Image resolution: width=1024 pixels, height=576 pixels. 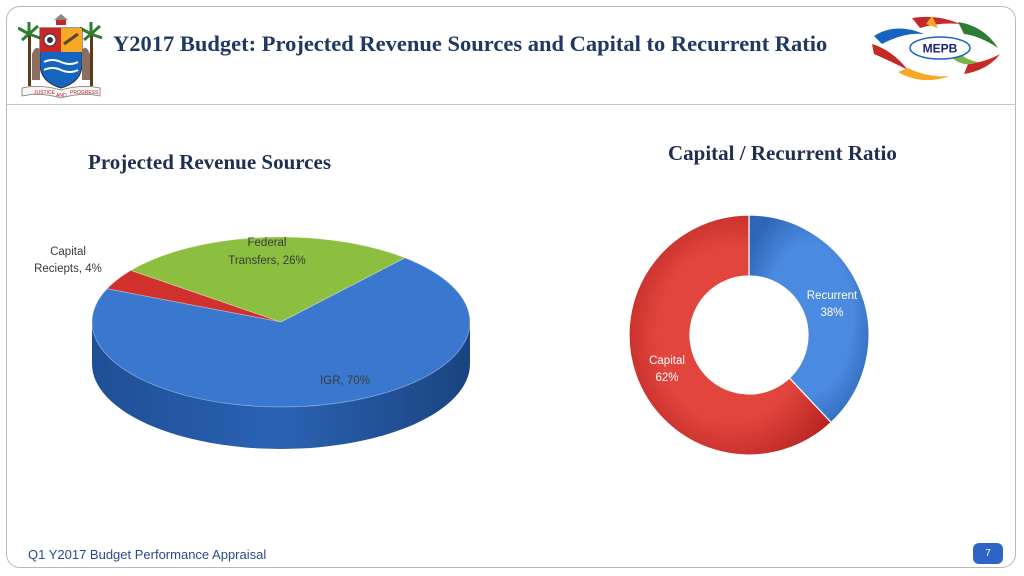 I want to click on pie-label-capital-line1: Capital, so click(x=68, y=252).